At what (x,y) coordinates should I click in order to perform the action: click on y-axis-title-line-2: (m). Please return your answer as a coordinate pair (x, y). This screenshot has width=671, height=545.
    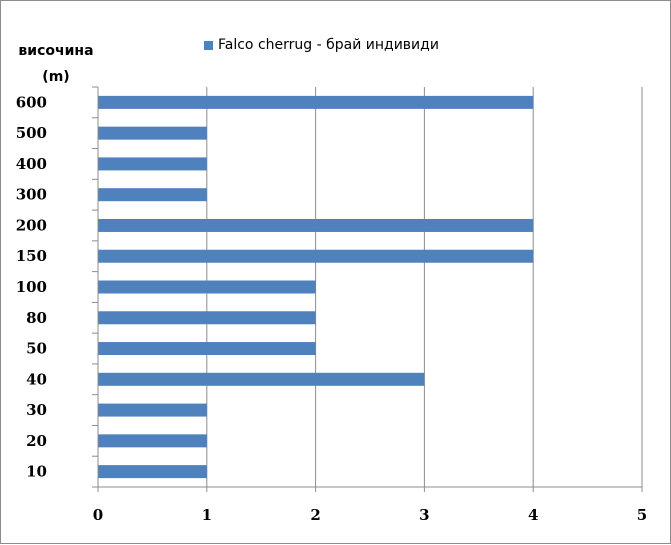
    Looking at the image, I should click on (56, 77).